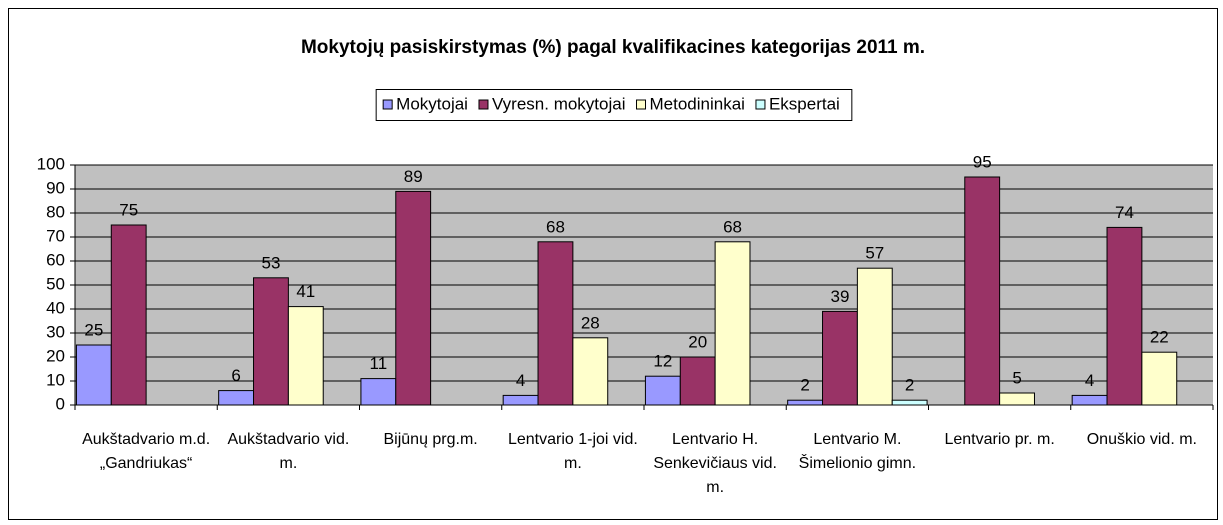  What do you see at coordinates (874, 253) in the screenshot?
I see `data-label: 57` at bounding box center [874, 253].